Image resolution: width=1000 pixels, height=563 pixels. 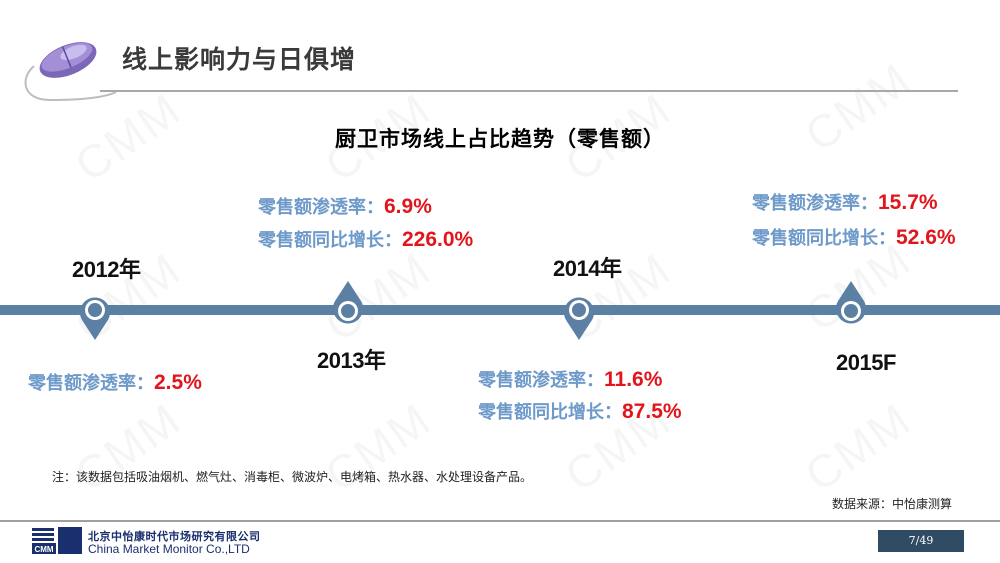 I want to click on company-name-cn: 北京中怡康时代市场研究有限公司, so click(x=174, y=536).